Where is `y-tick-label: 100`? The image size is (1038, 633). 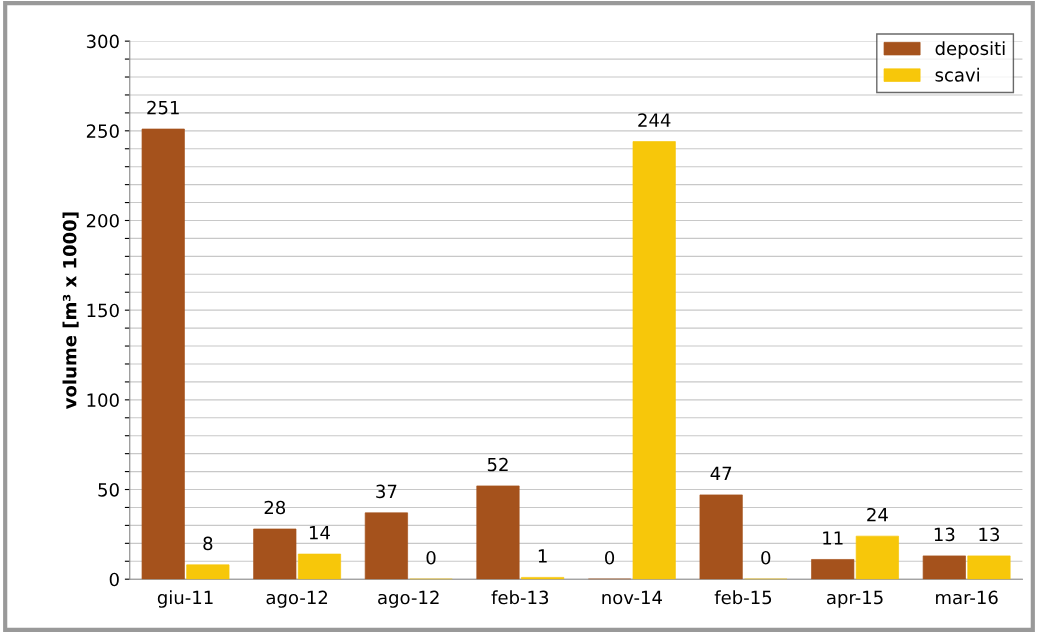 y-tick-label: 100 is located at coordinates (103, 400).